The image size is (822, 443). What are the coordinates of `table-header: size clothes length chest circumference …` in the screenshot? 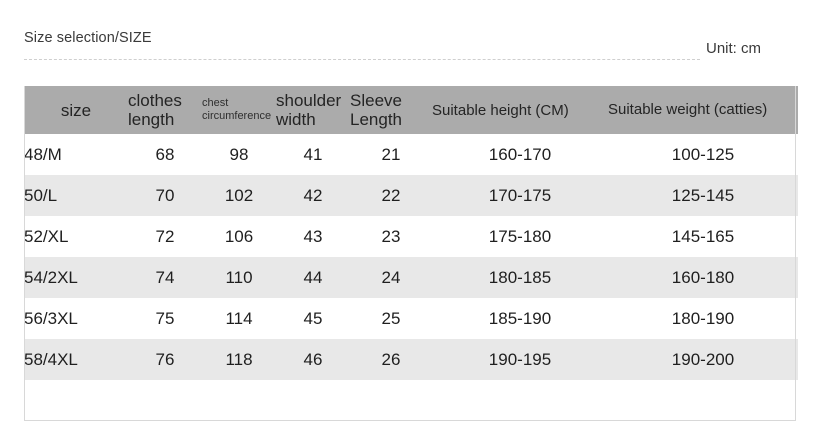 It's located at (411, 110).